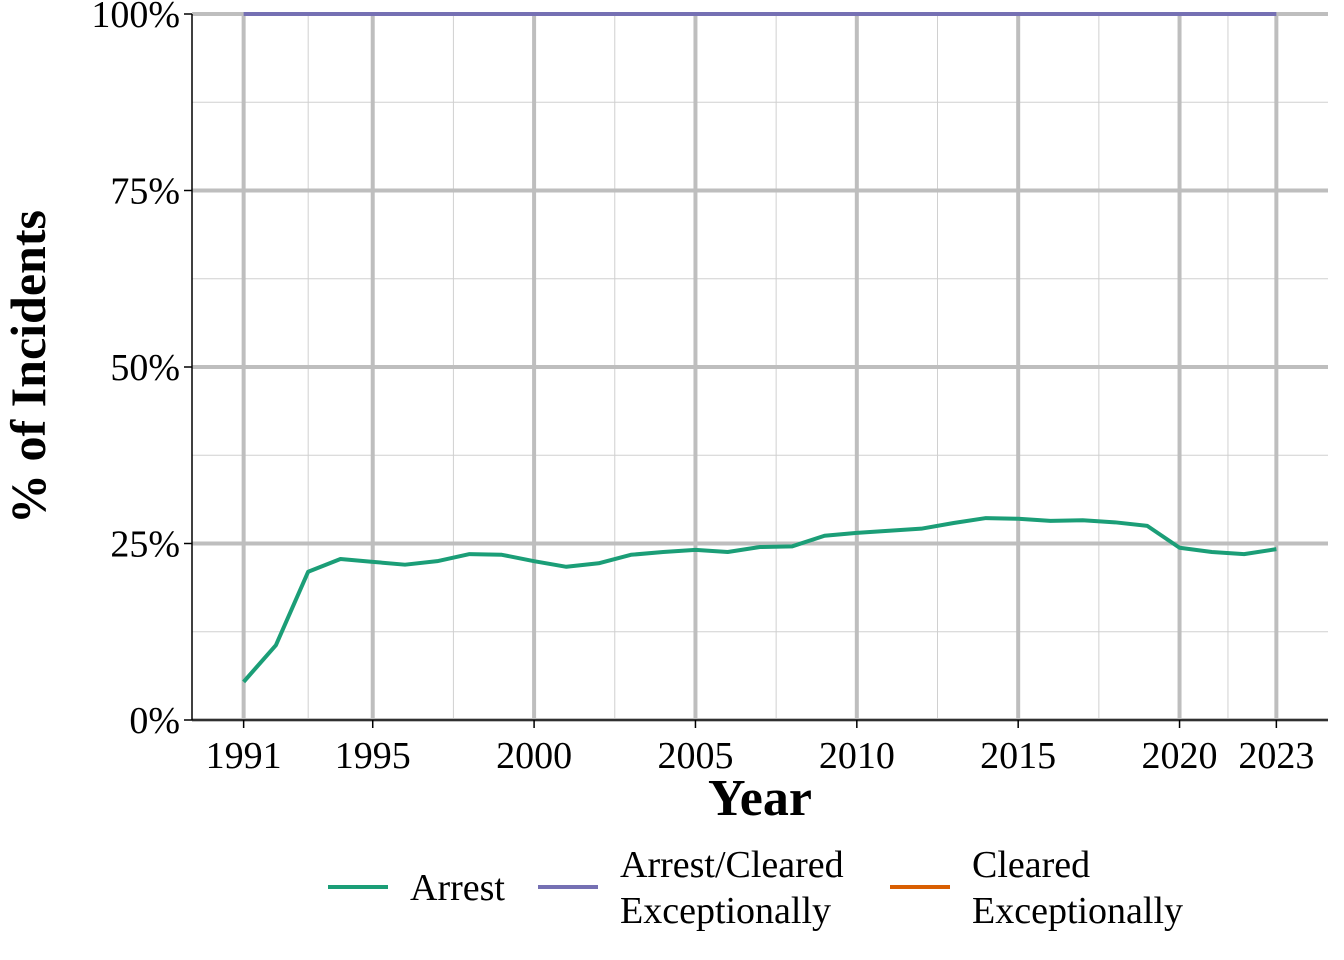 This screenshot has height=960, width=1344. I want to click on x-axis-title: Year, so click(760, 798).